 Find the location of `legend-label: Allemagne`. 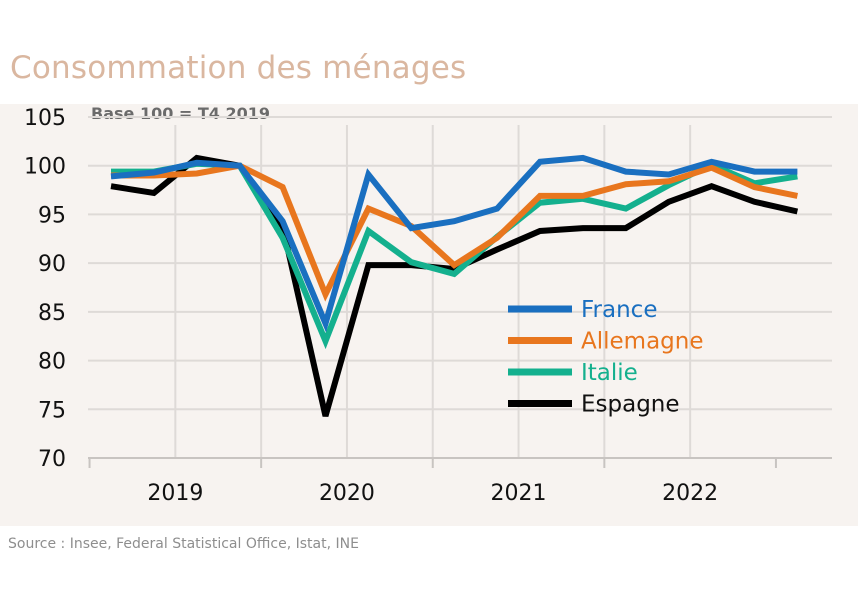

legend-label: Allemagne is located at coordinates (642, 342).